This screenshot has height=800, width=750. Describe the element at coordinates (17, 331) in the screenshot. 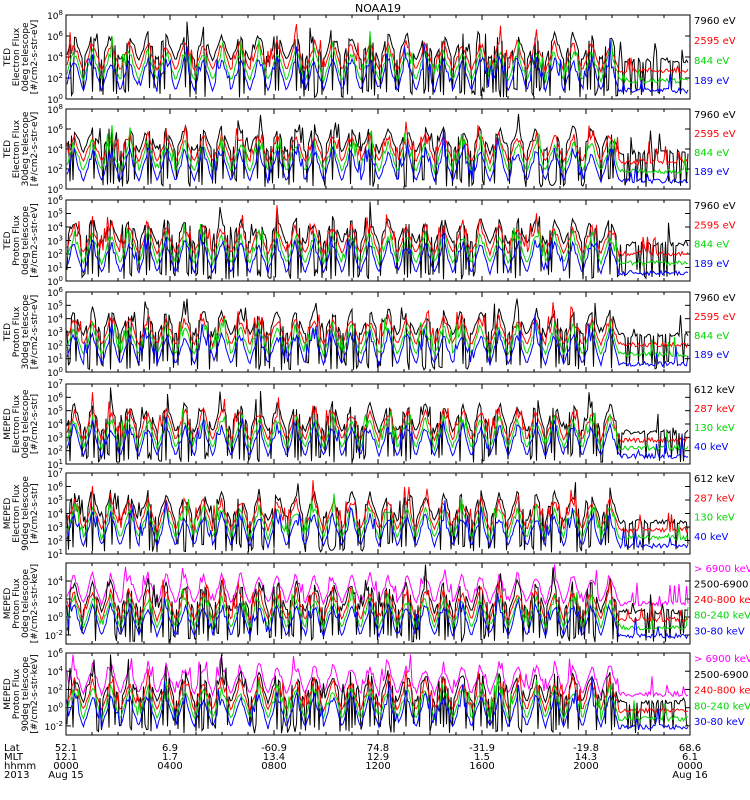

I see `y-axis-label-line: Proton Flux` at that location.